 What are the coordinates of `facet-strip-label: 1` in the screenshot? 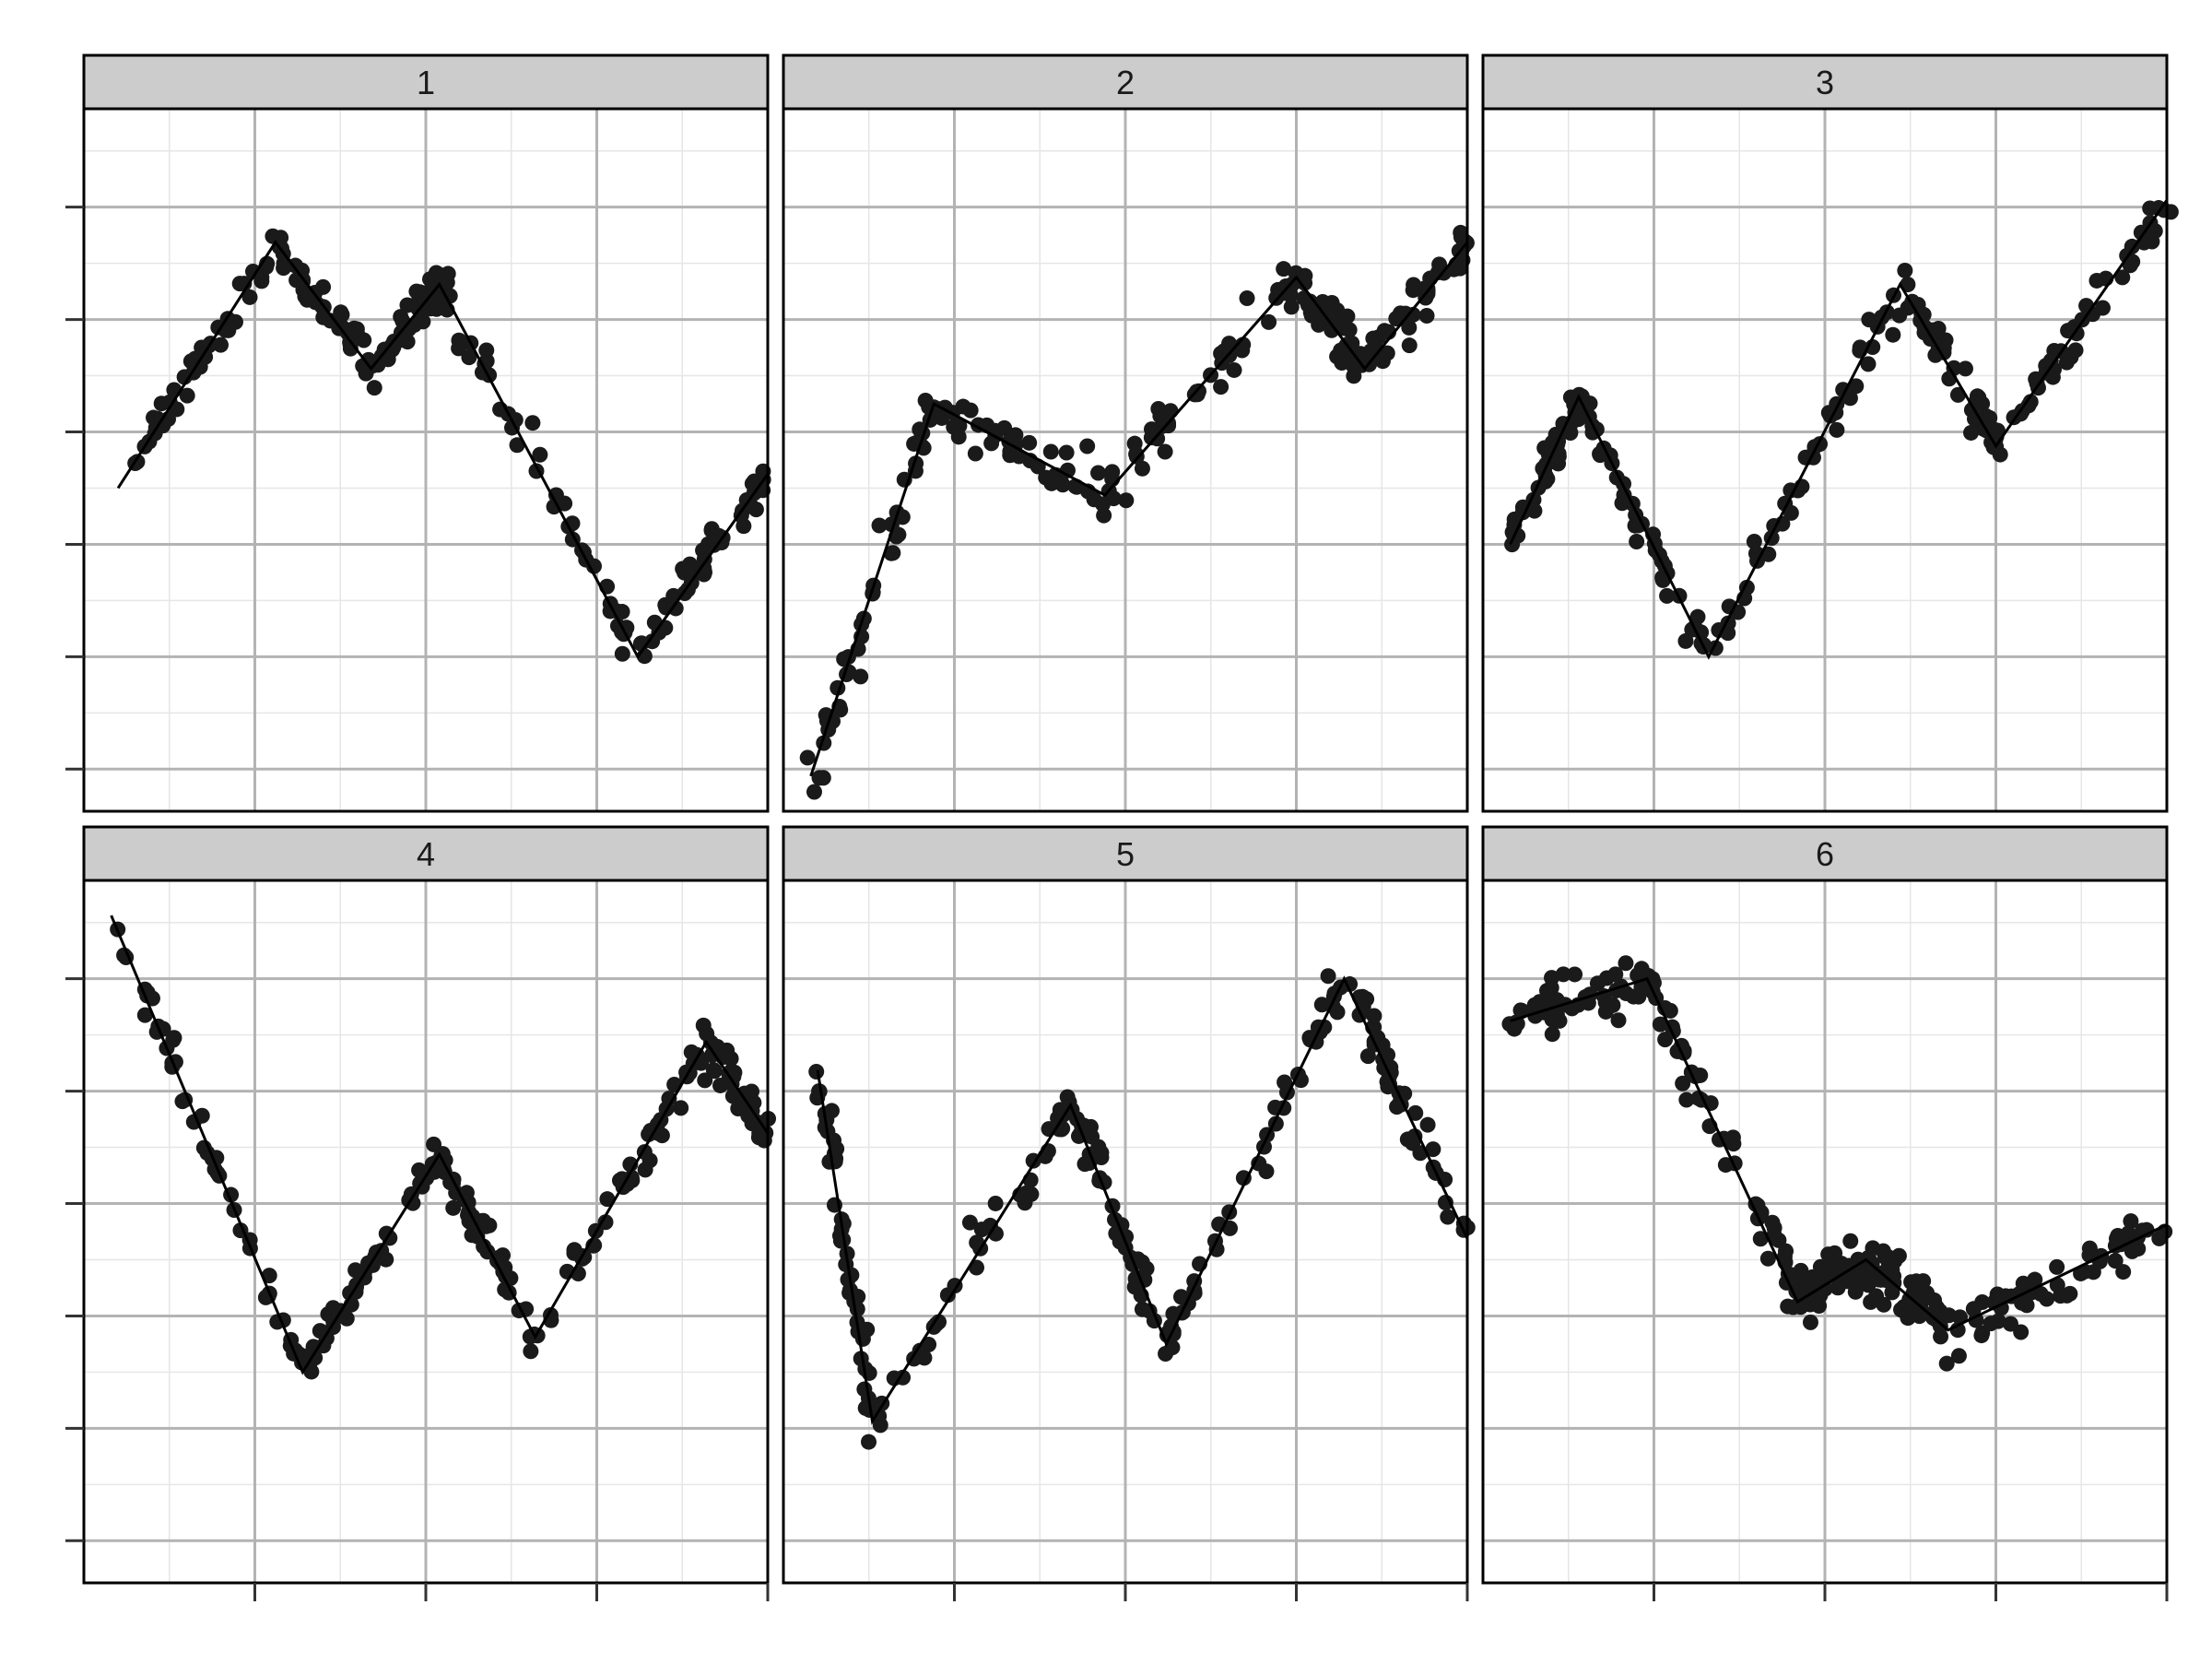 It's located at (426, 82).